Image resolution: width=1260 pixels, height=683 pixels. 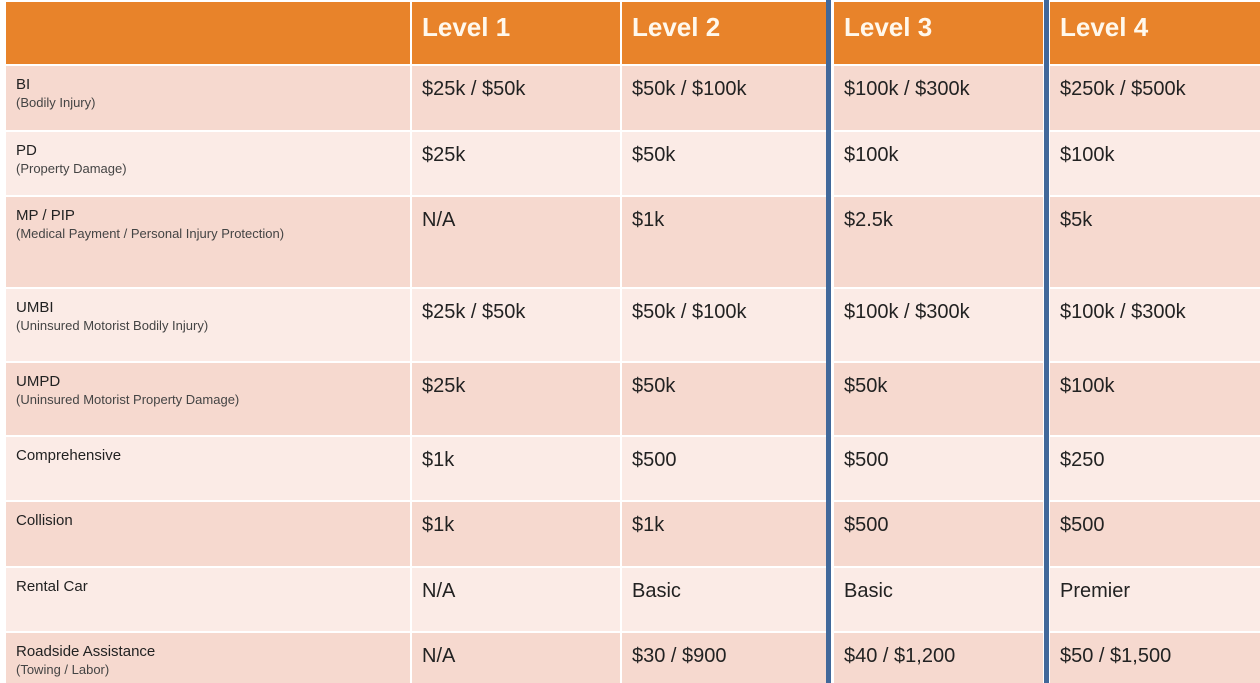 I want to click on coverage-label-cell: UMBI (Uninsured Motorist Bodily Injury), so click(x=208, y=325).